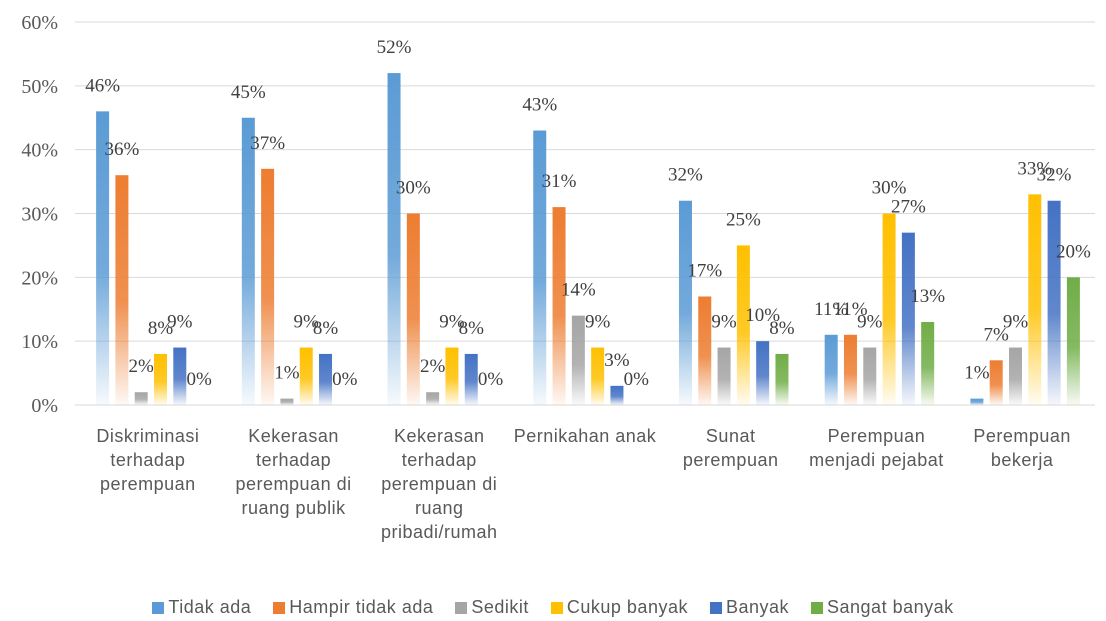 This screenshot has width=1106, height=621. I want to click on legend-item: Hampir tidak ada, so click(353, 607).